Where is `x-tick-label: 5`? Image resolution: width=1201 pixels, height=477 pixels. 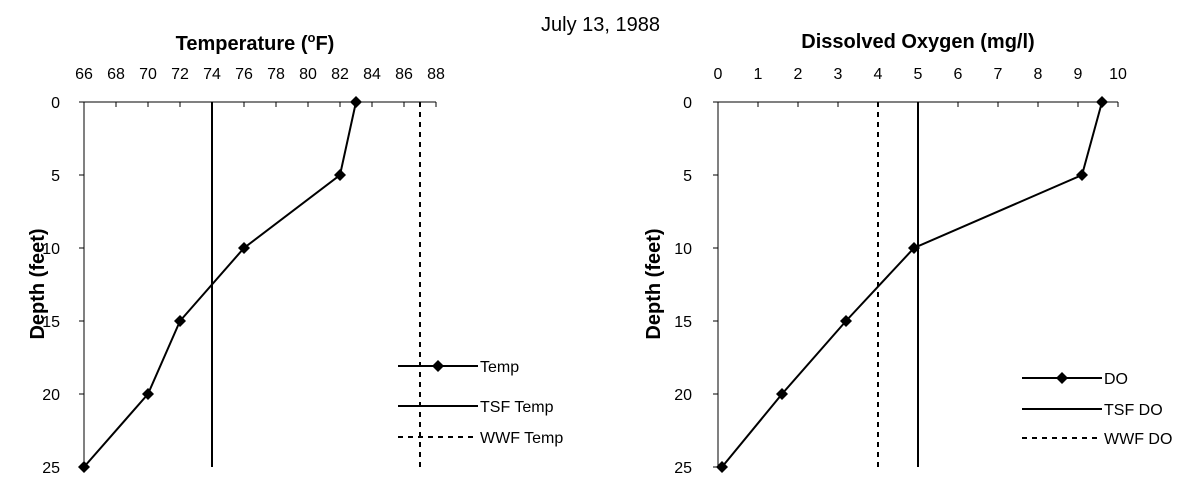
x-tick-label: 5 is located at coordinates (918, 74).